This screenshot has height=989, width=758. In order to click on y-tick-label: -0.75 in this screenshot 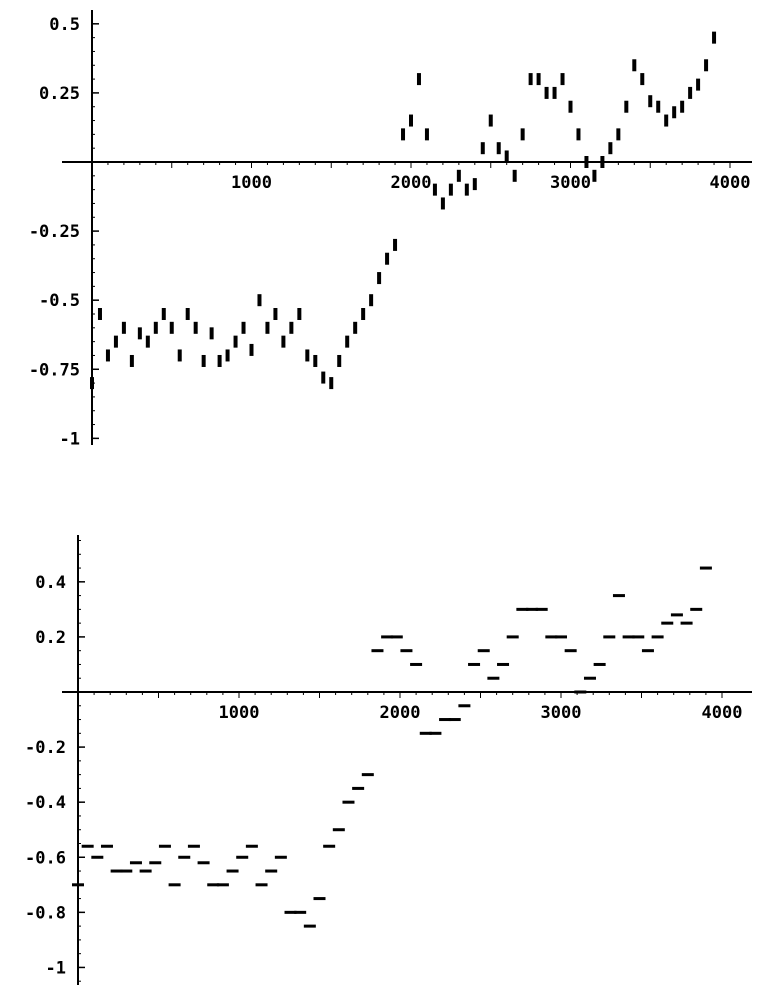, I will do `click(54, 370)`.